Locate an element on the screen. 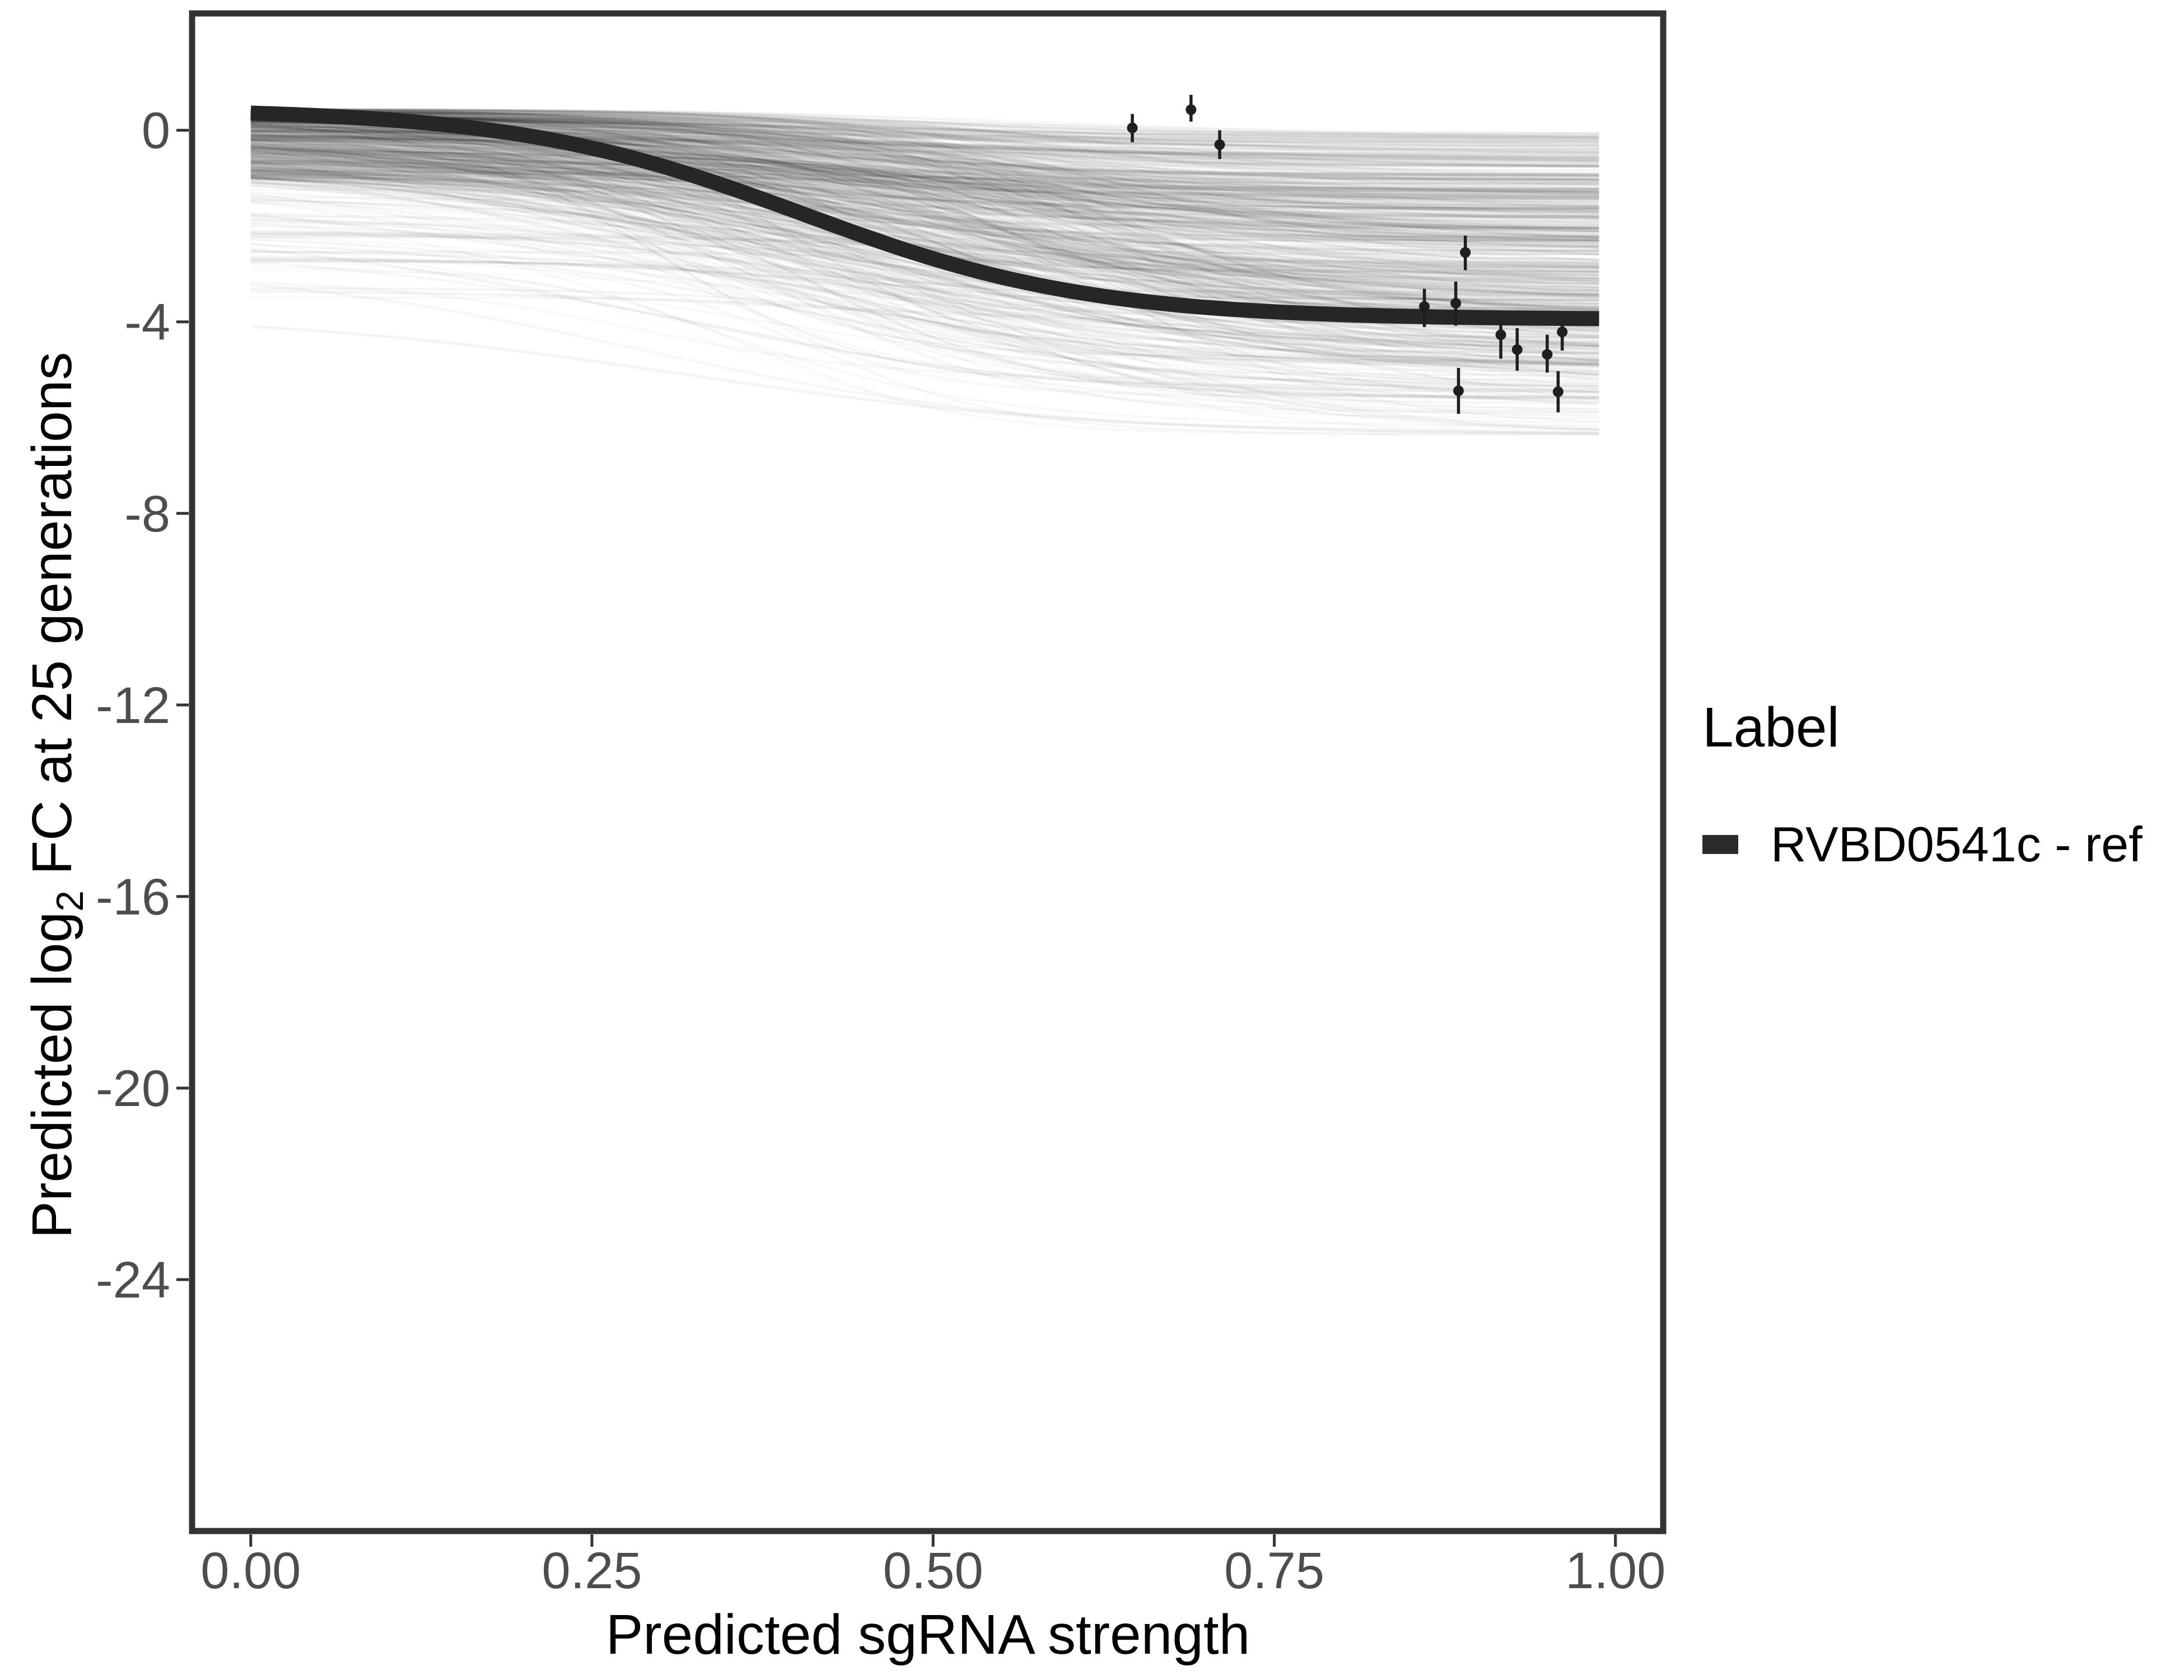 The image size is (2184, 1680). y-axis-title-suffix: FC at 25 generations is located at coordinates (52, 622).